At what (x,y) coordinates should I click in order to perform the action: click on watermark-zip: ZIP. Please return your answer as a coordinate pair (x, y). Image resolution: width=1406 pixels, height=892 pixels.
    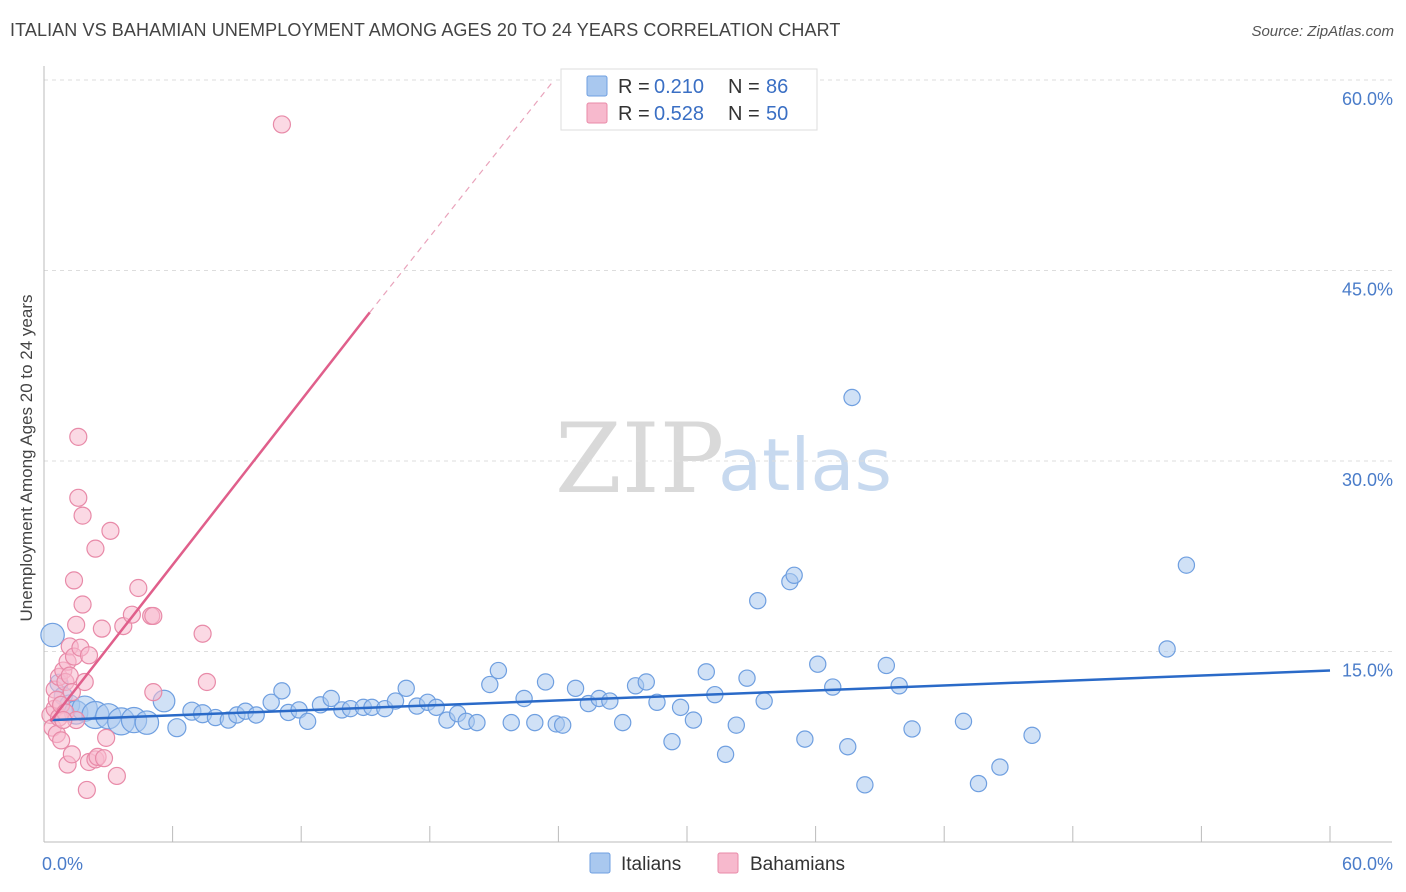
    Looking at the image, I should click on (639, 459).